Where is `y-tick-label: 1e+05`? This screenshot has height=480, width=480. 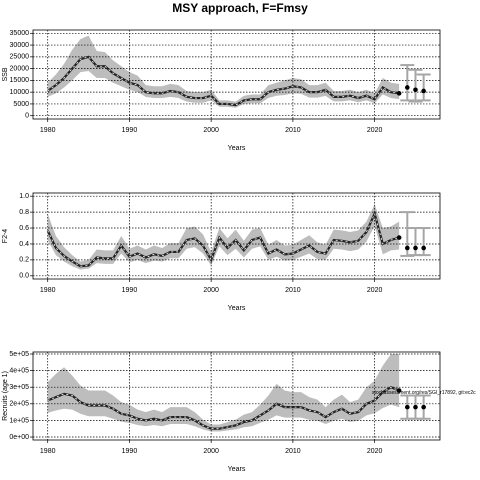
y-tick-label: 1e+05 is located at coordinates (19, 420).